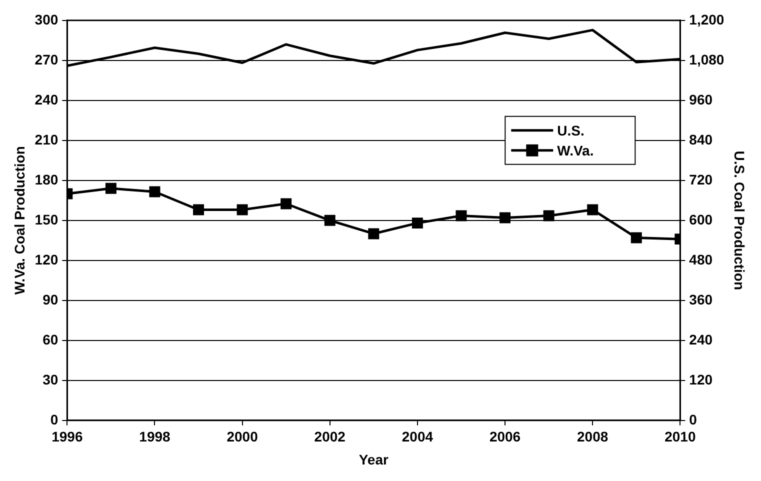 This screenshot has width=761, height=481. What do you see at coordinates (54, 419) in the screenshot?
I see `y-tick-label: 0` at bounding box center [54, 419].